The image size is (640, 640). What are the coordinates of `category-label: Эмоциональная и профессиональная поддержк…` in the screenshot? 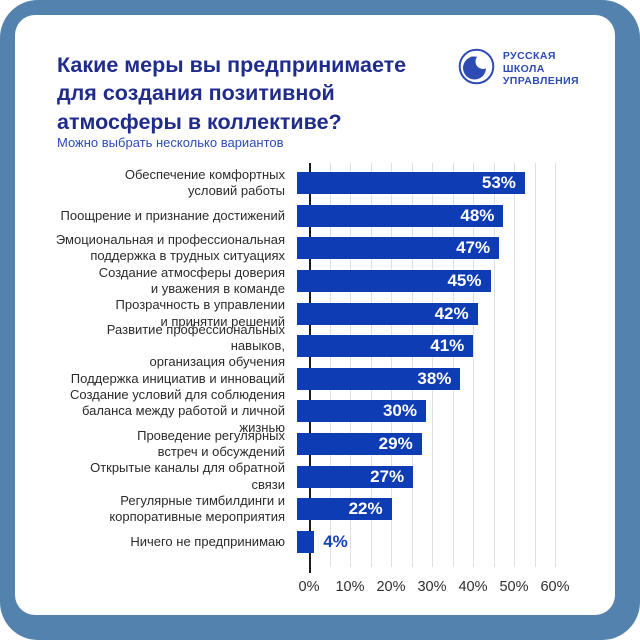 It's located at (170, 248).